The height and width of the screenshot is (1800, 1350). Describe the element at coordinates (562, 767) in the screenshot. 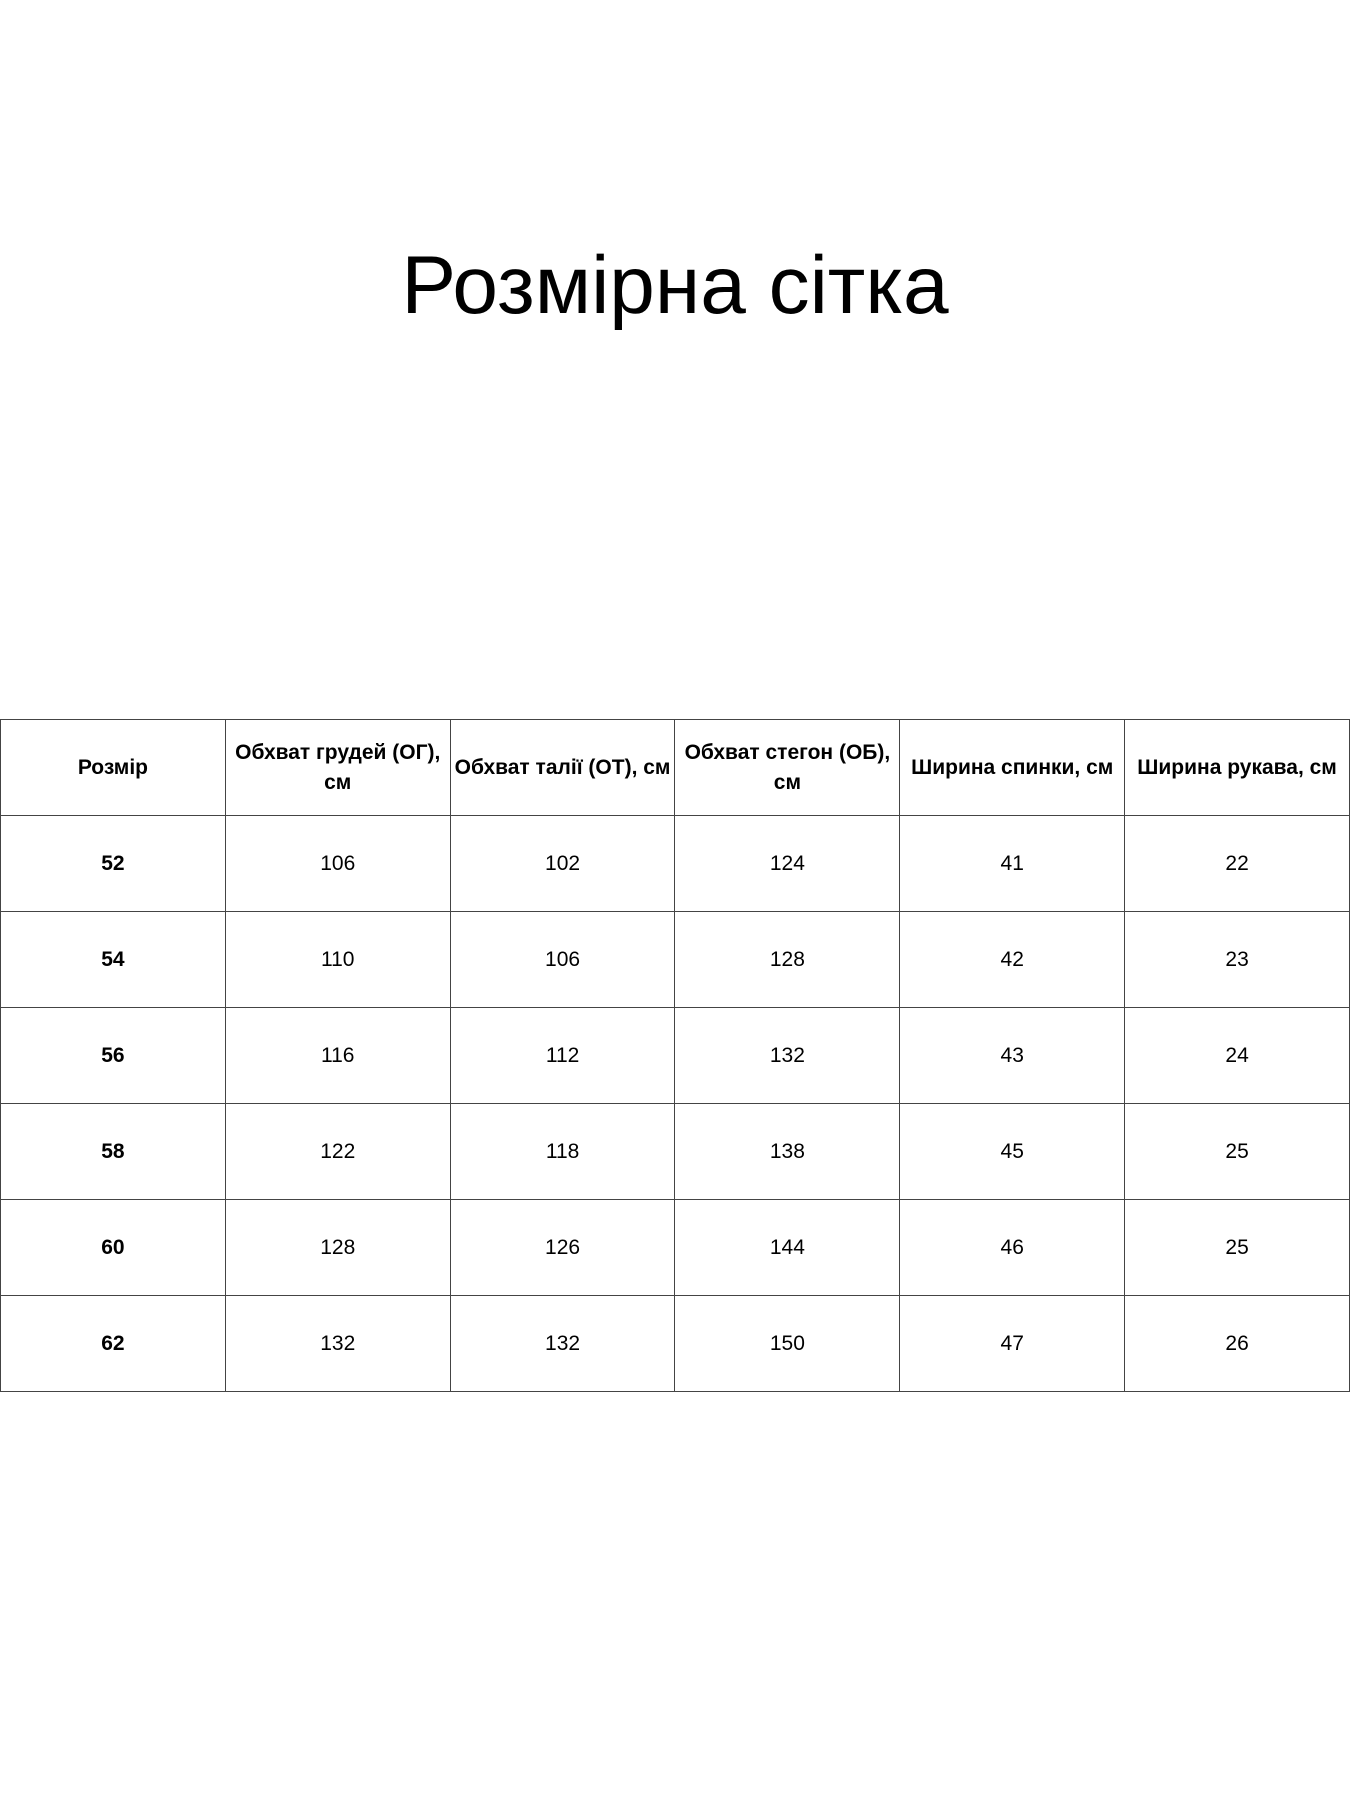

I see `column-header: Обхват талії (ОТ), см` at that location.